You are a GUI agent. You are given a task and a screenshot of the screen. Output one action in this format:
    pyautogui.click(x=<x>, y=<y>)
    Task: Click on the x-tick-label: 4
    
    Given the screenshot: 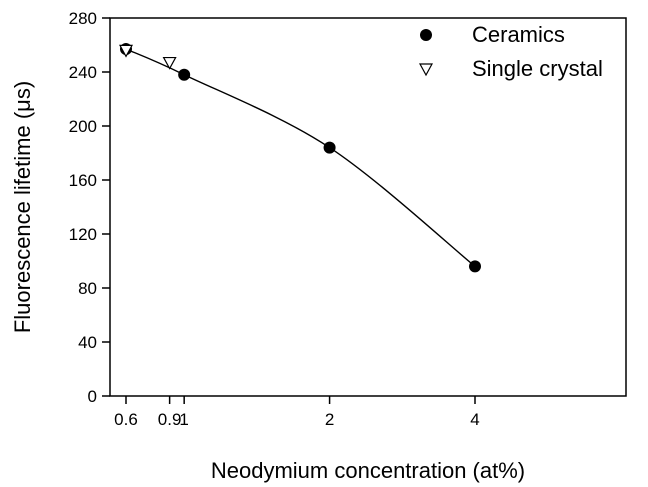 What is the action you would take?
    pyautogui.click(x=474, y=419)
    